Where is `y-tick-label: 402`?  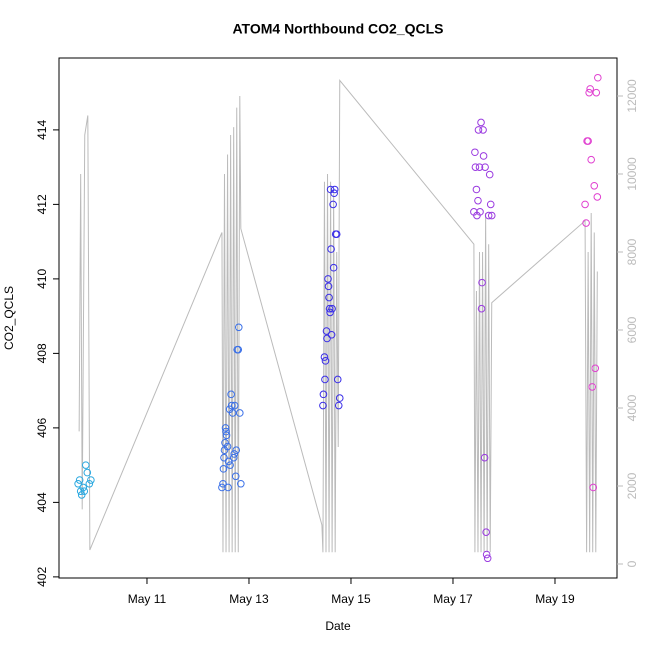
y-tick-label: 402 is located at coordinates (42, 577).